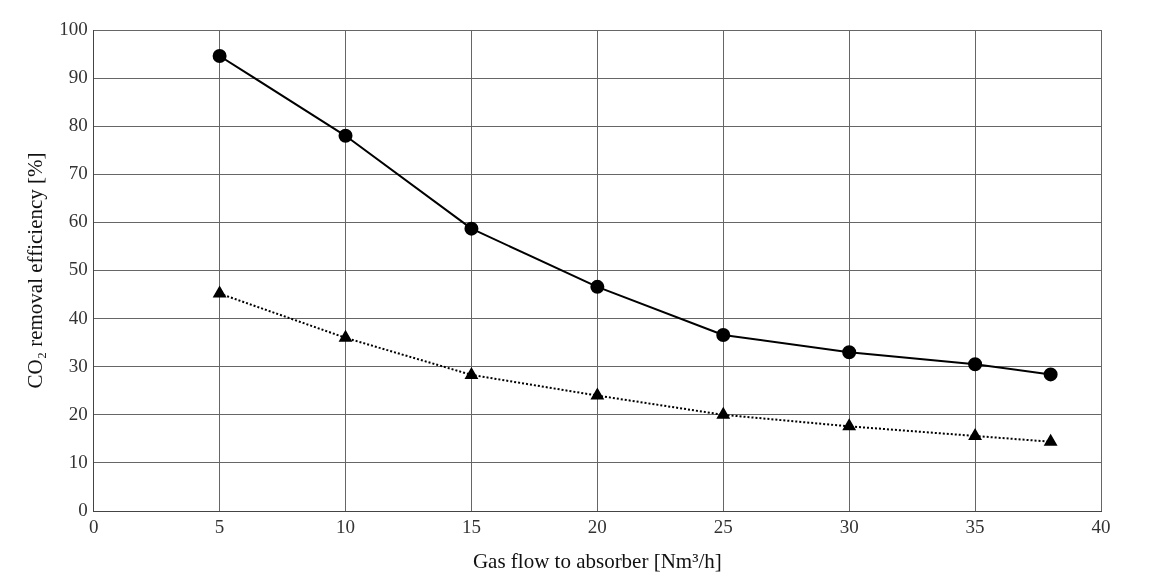 The width and height of the screenshot is (1171, 579). I want to click on y-tick-label: 70, so click(78, 173).